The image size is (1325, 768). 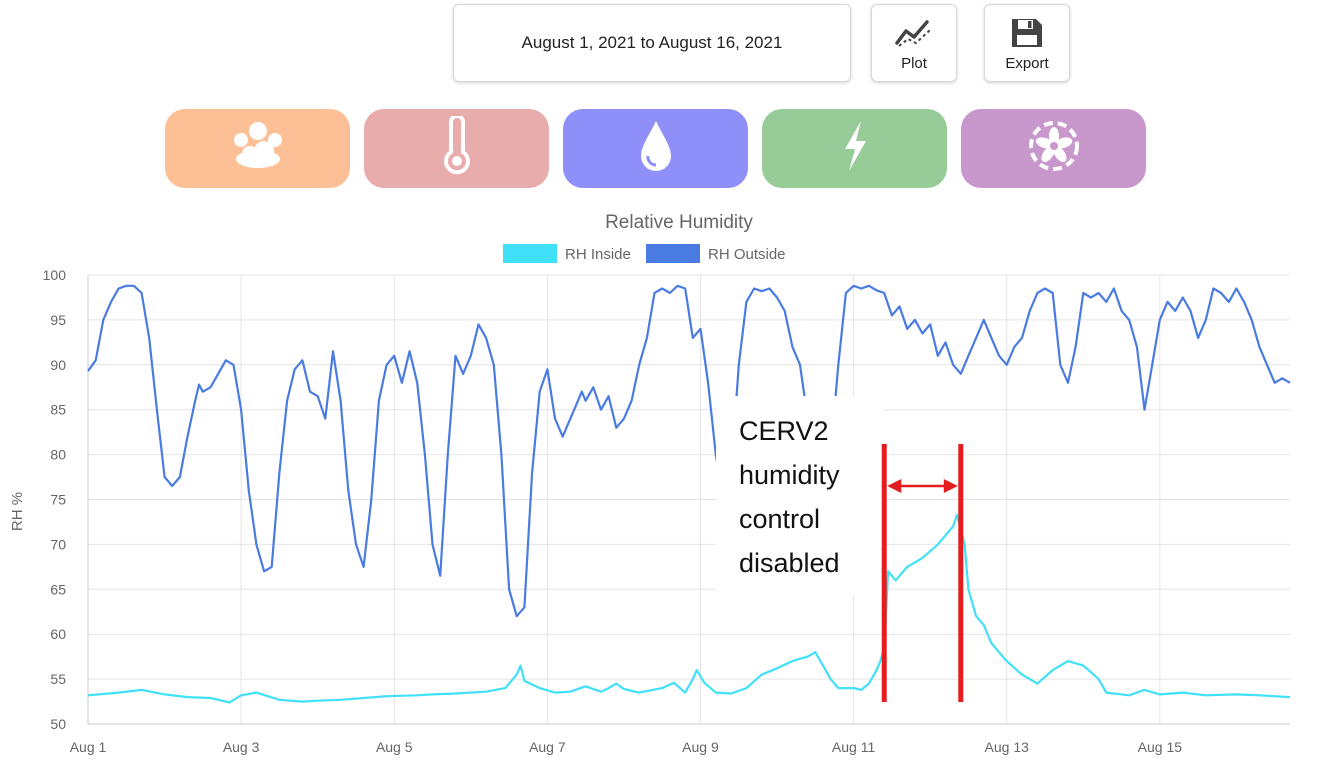 I want to click on x-tick-label: Aug 7, so click(x=547, y=747).